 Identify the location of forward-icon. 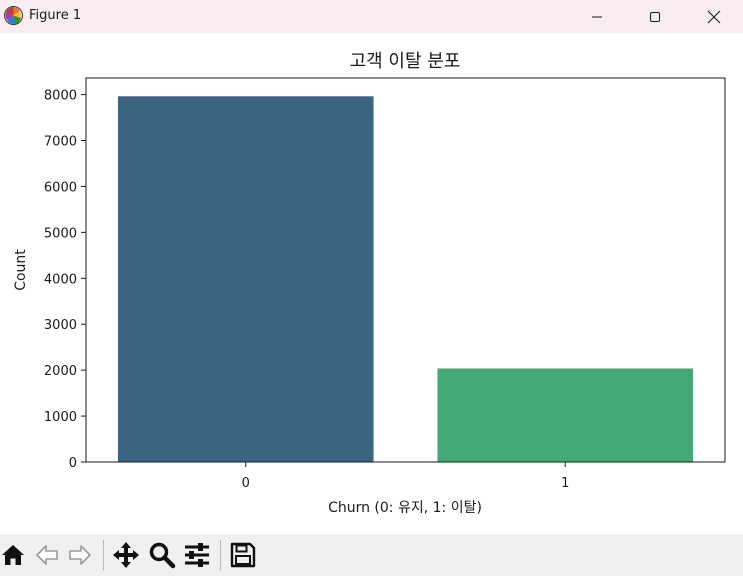
(80, 555).